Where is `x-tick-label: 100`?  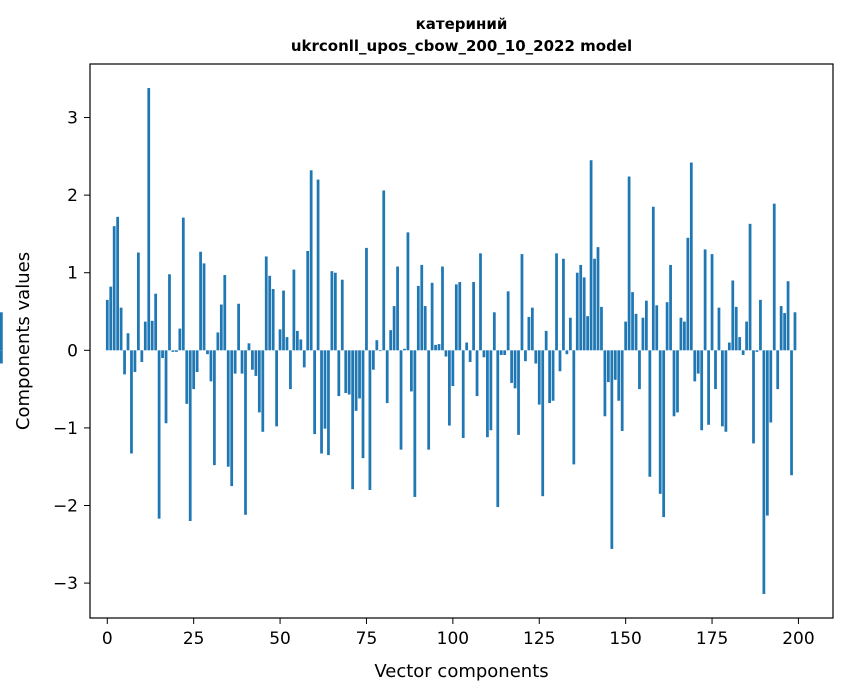 x-tick-label: 100 is located at coordinates (453, 639).